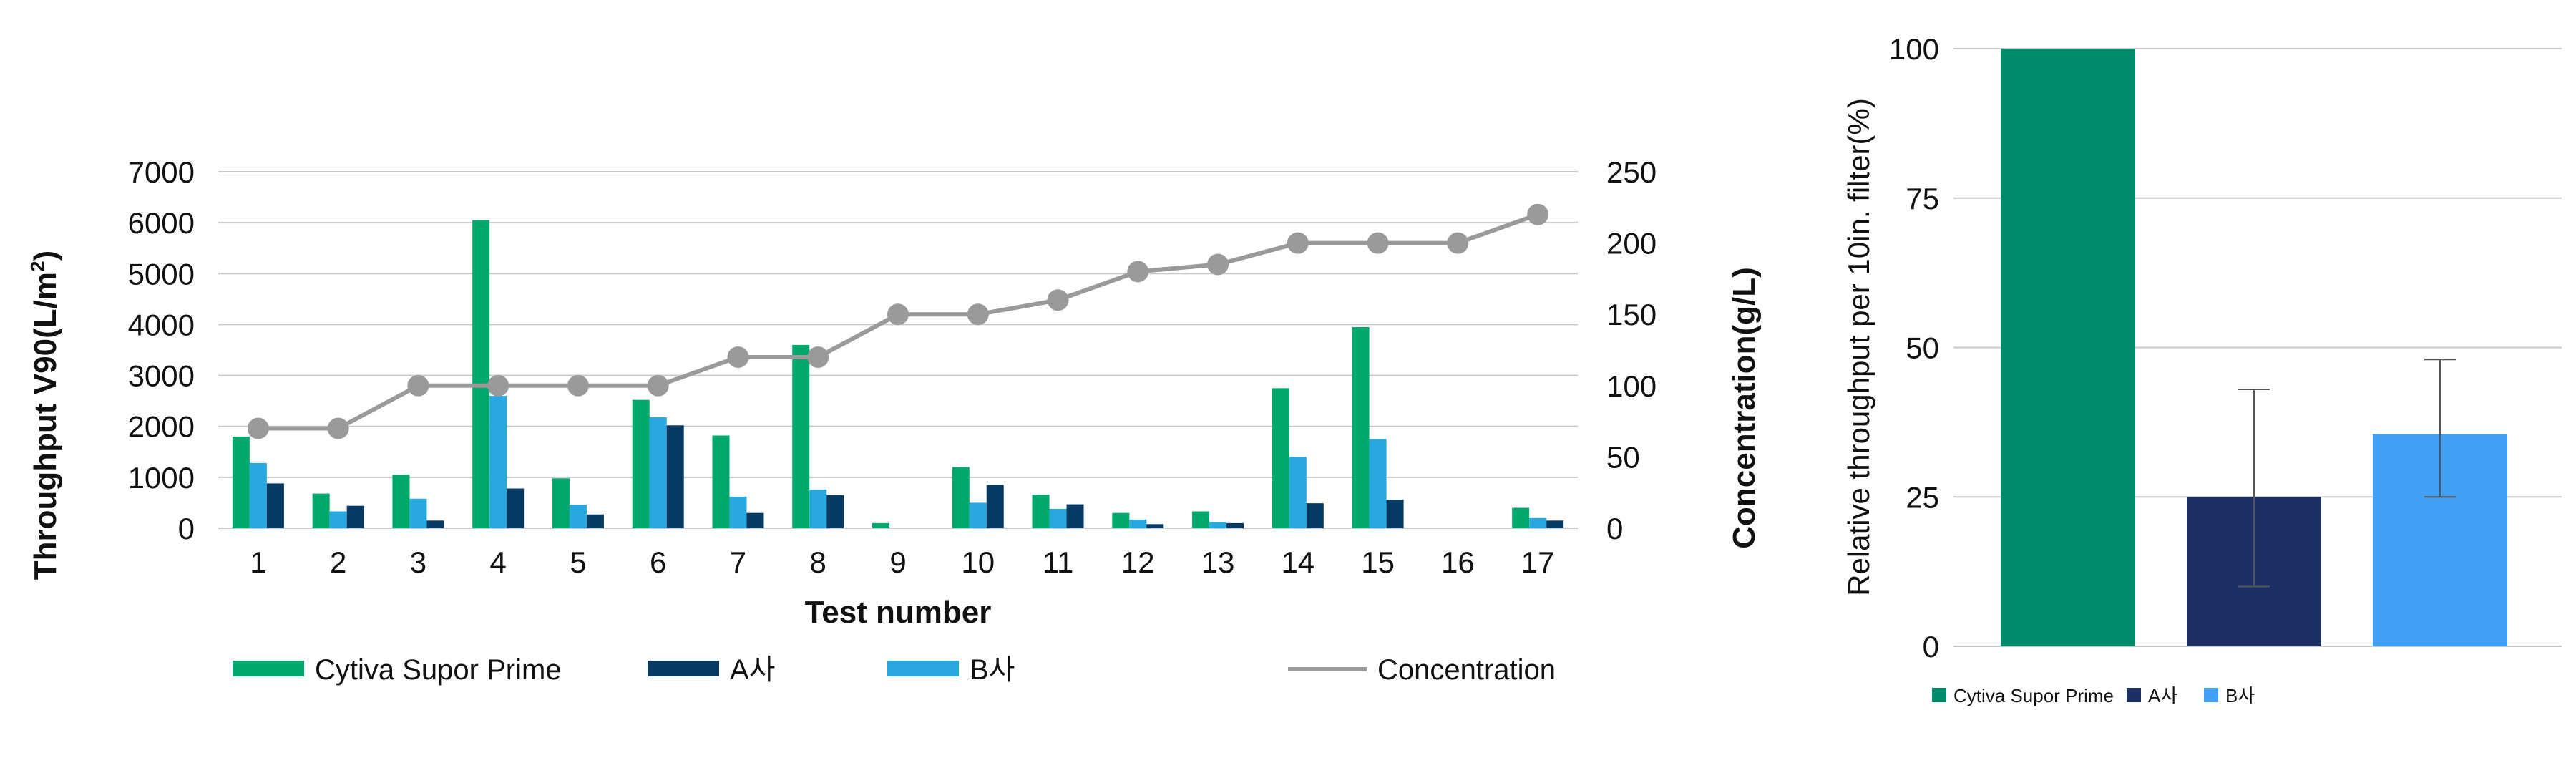 The image size is (2576, 773). I want to click on y-axis-title: Throughput V90(L/m2), so click(44, 415).